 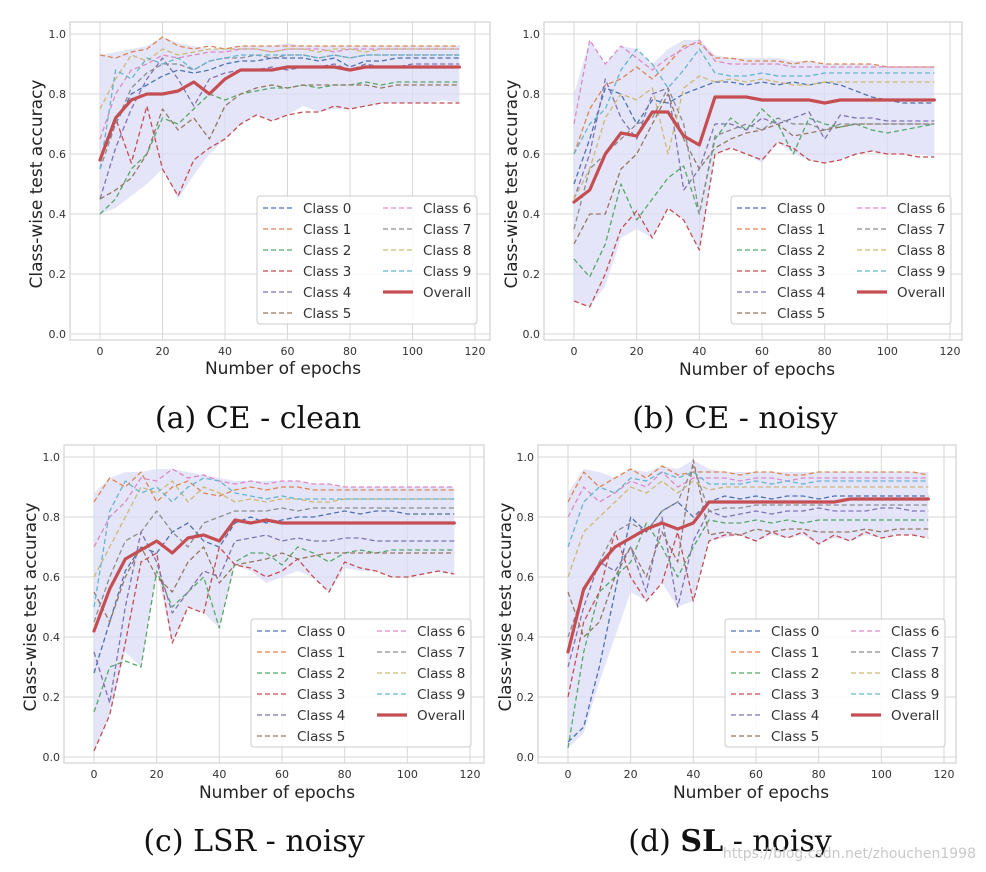 What do you see at coordinates (849, 854) in the screenshot?
I see `watermark-text: https://blog.csdn.net/zhouchen1998` at bounding box center [849, 854].